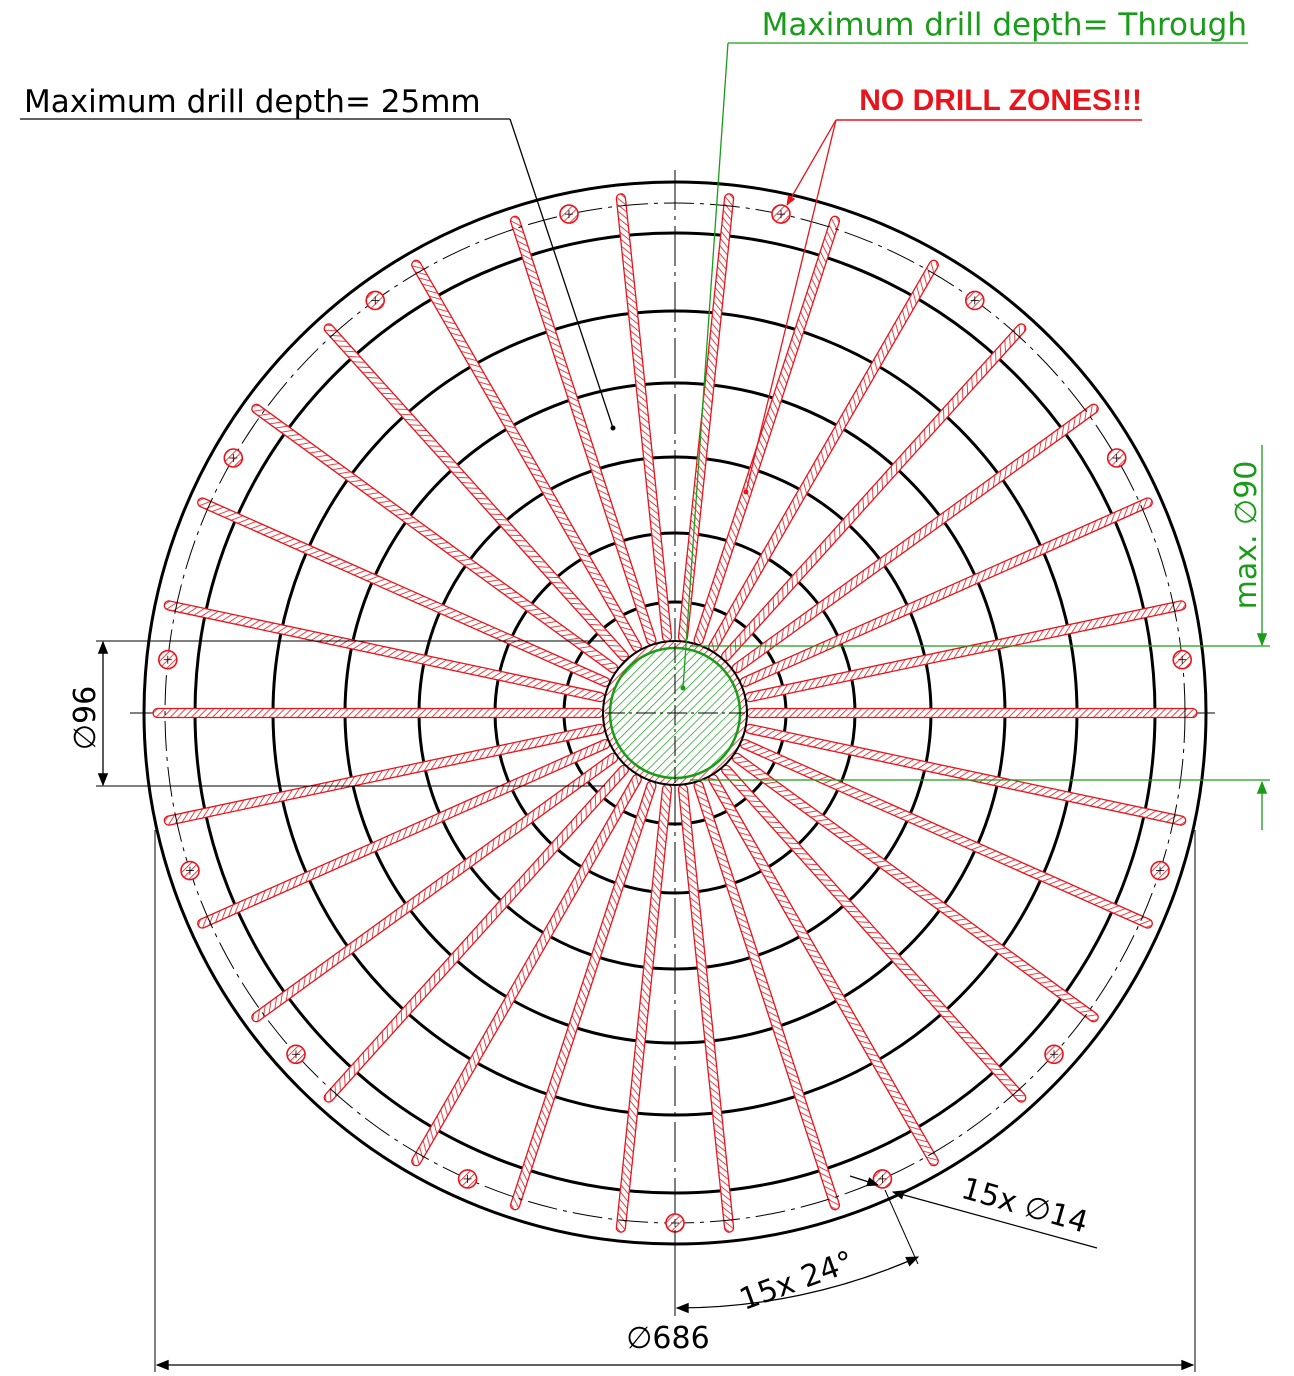 Image resolution: width=1294 pixels, height=1376 pixels. Describe the element at coordinates (252, 102) in the screenshot. I see `callout-depth-text: Maximum drill depth= 25mm` at that location.